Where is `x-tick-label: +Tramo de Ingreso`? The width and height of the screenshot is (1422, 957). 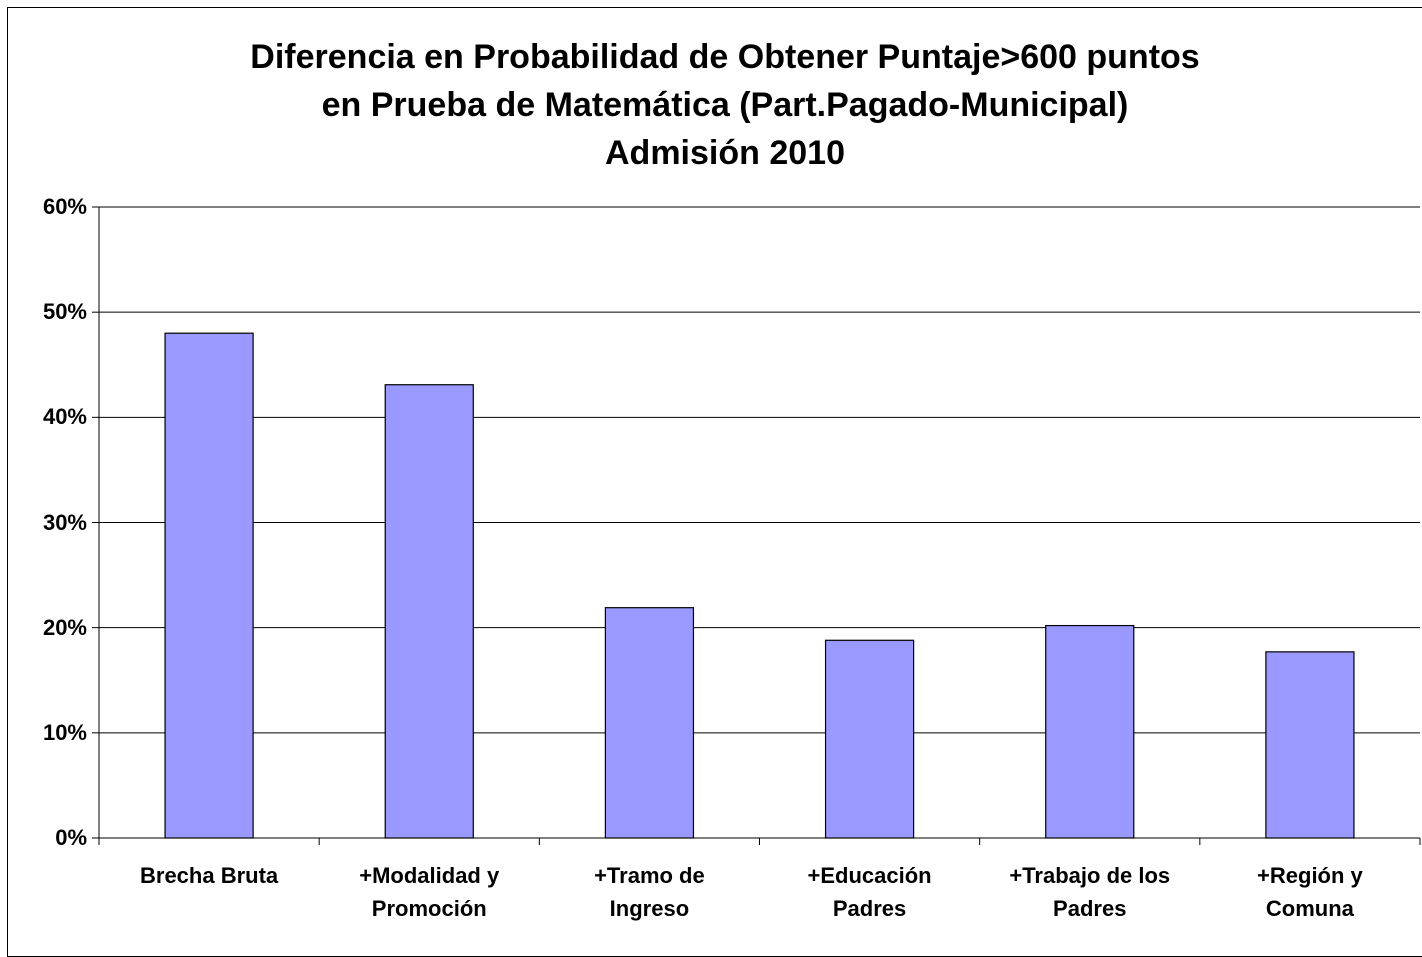 x-tick-label: +Tramo de Ingreso is located at coordinates (649, 892).